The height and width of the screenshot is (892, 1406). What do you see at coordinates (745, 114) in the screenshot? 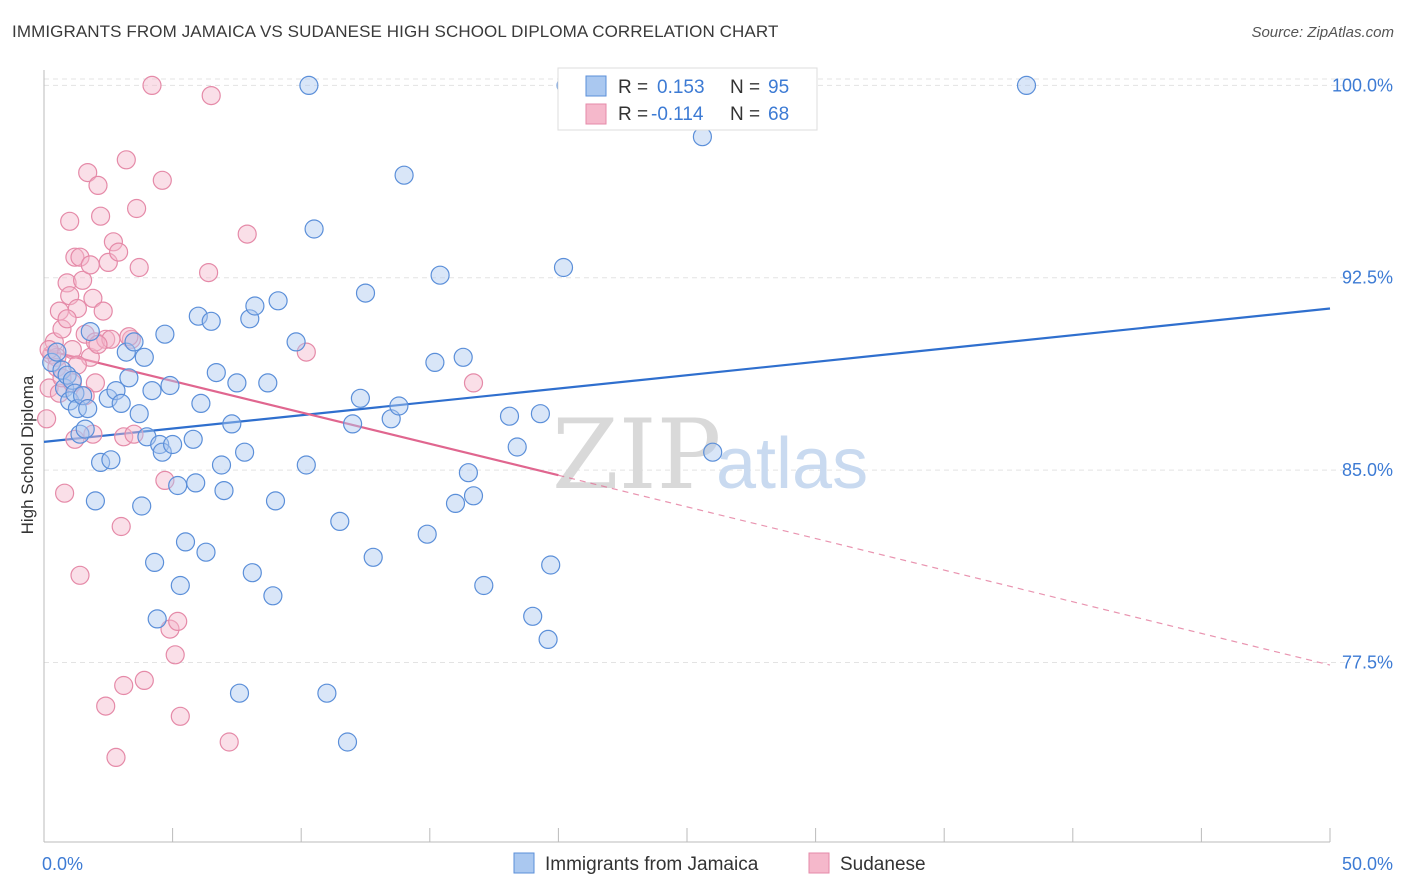
I see `legend-n-label-2: N =` at bounding box center [745, 114].